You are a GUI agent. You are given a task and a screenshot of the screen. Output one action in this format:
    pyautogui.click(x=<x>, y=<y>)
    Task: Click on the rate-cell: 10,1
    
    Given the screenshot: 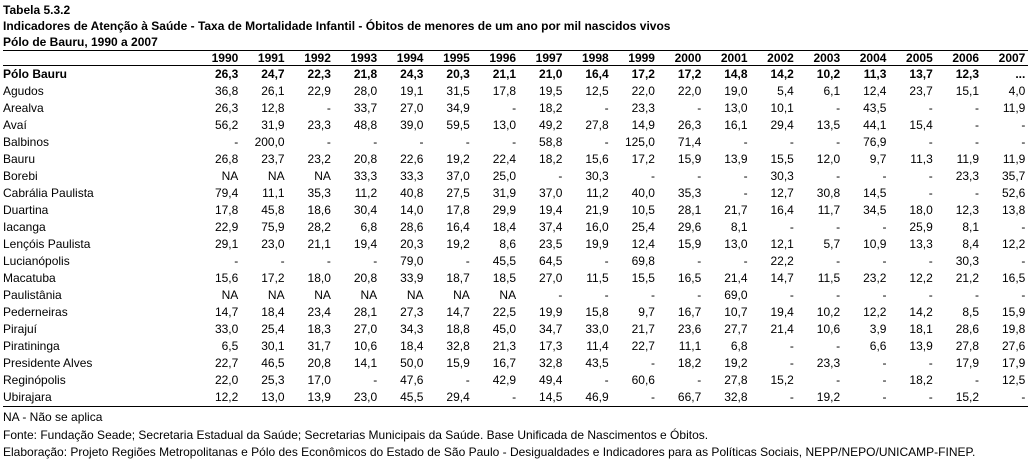 What is the action you would take?
    pyautogui.click(x=782, y=108)
    